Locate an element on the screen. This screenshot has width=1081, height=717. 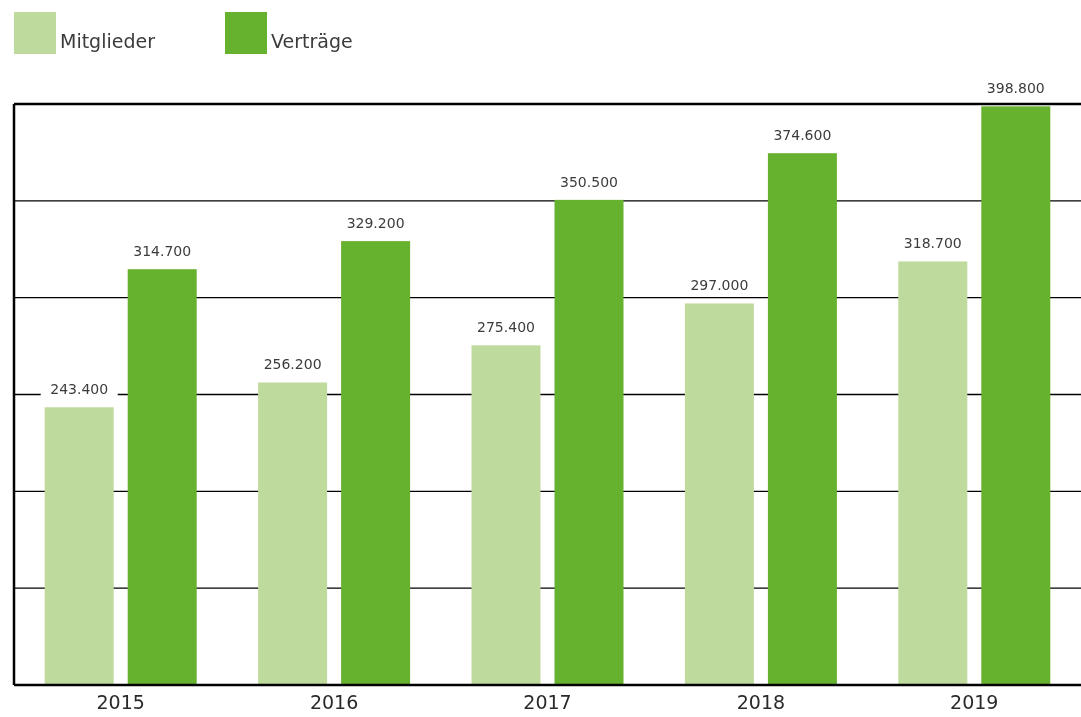
x-tick-label: 2019 is located at coordinates (974, 702).